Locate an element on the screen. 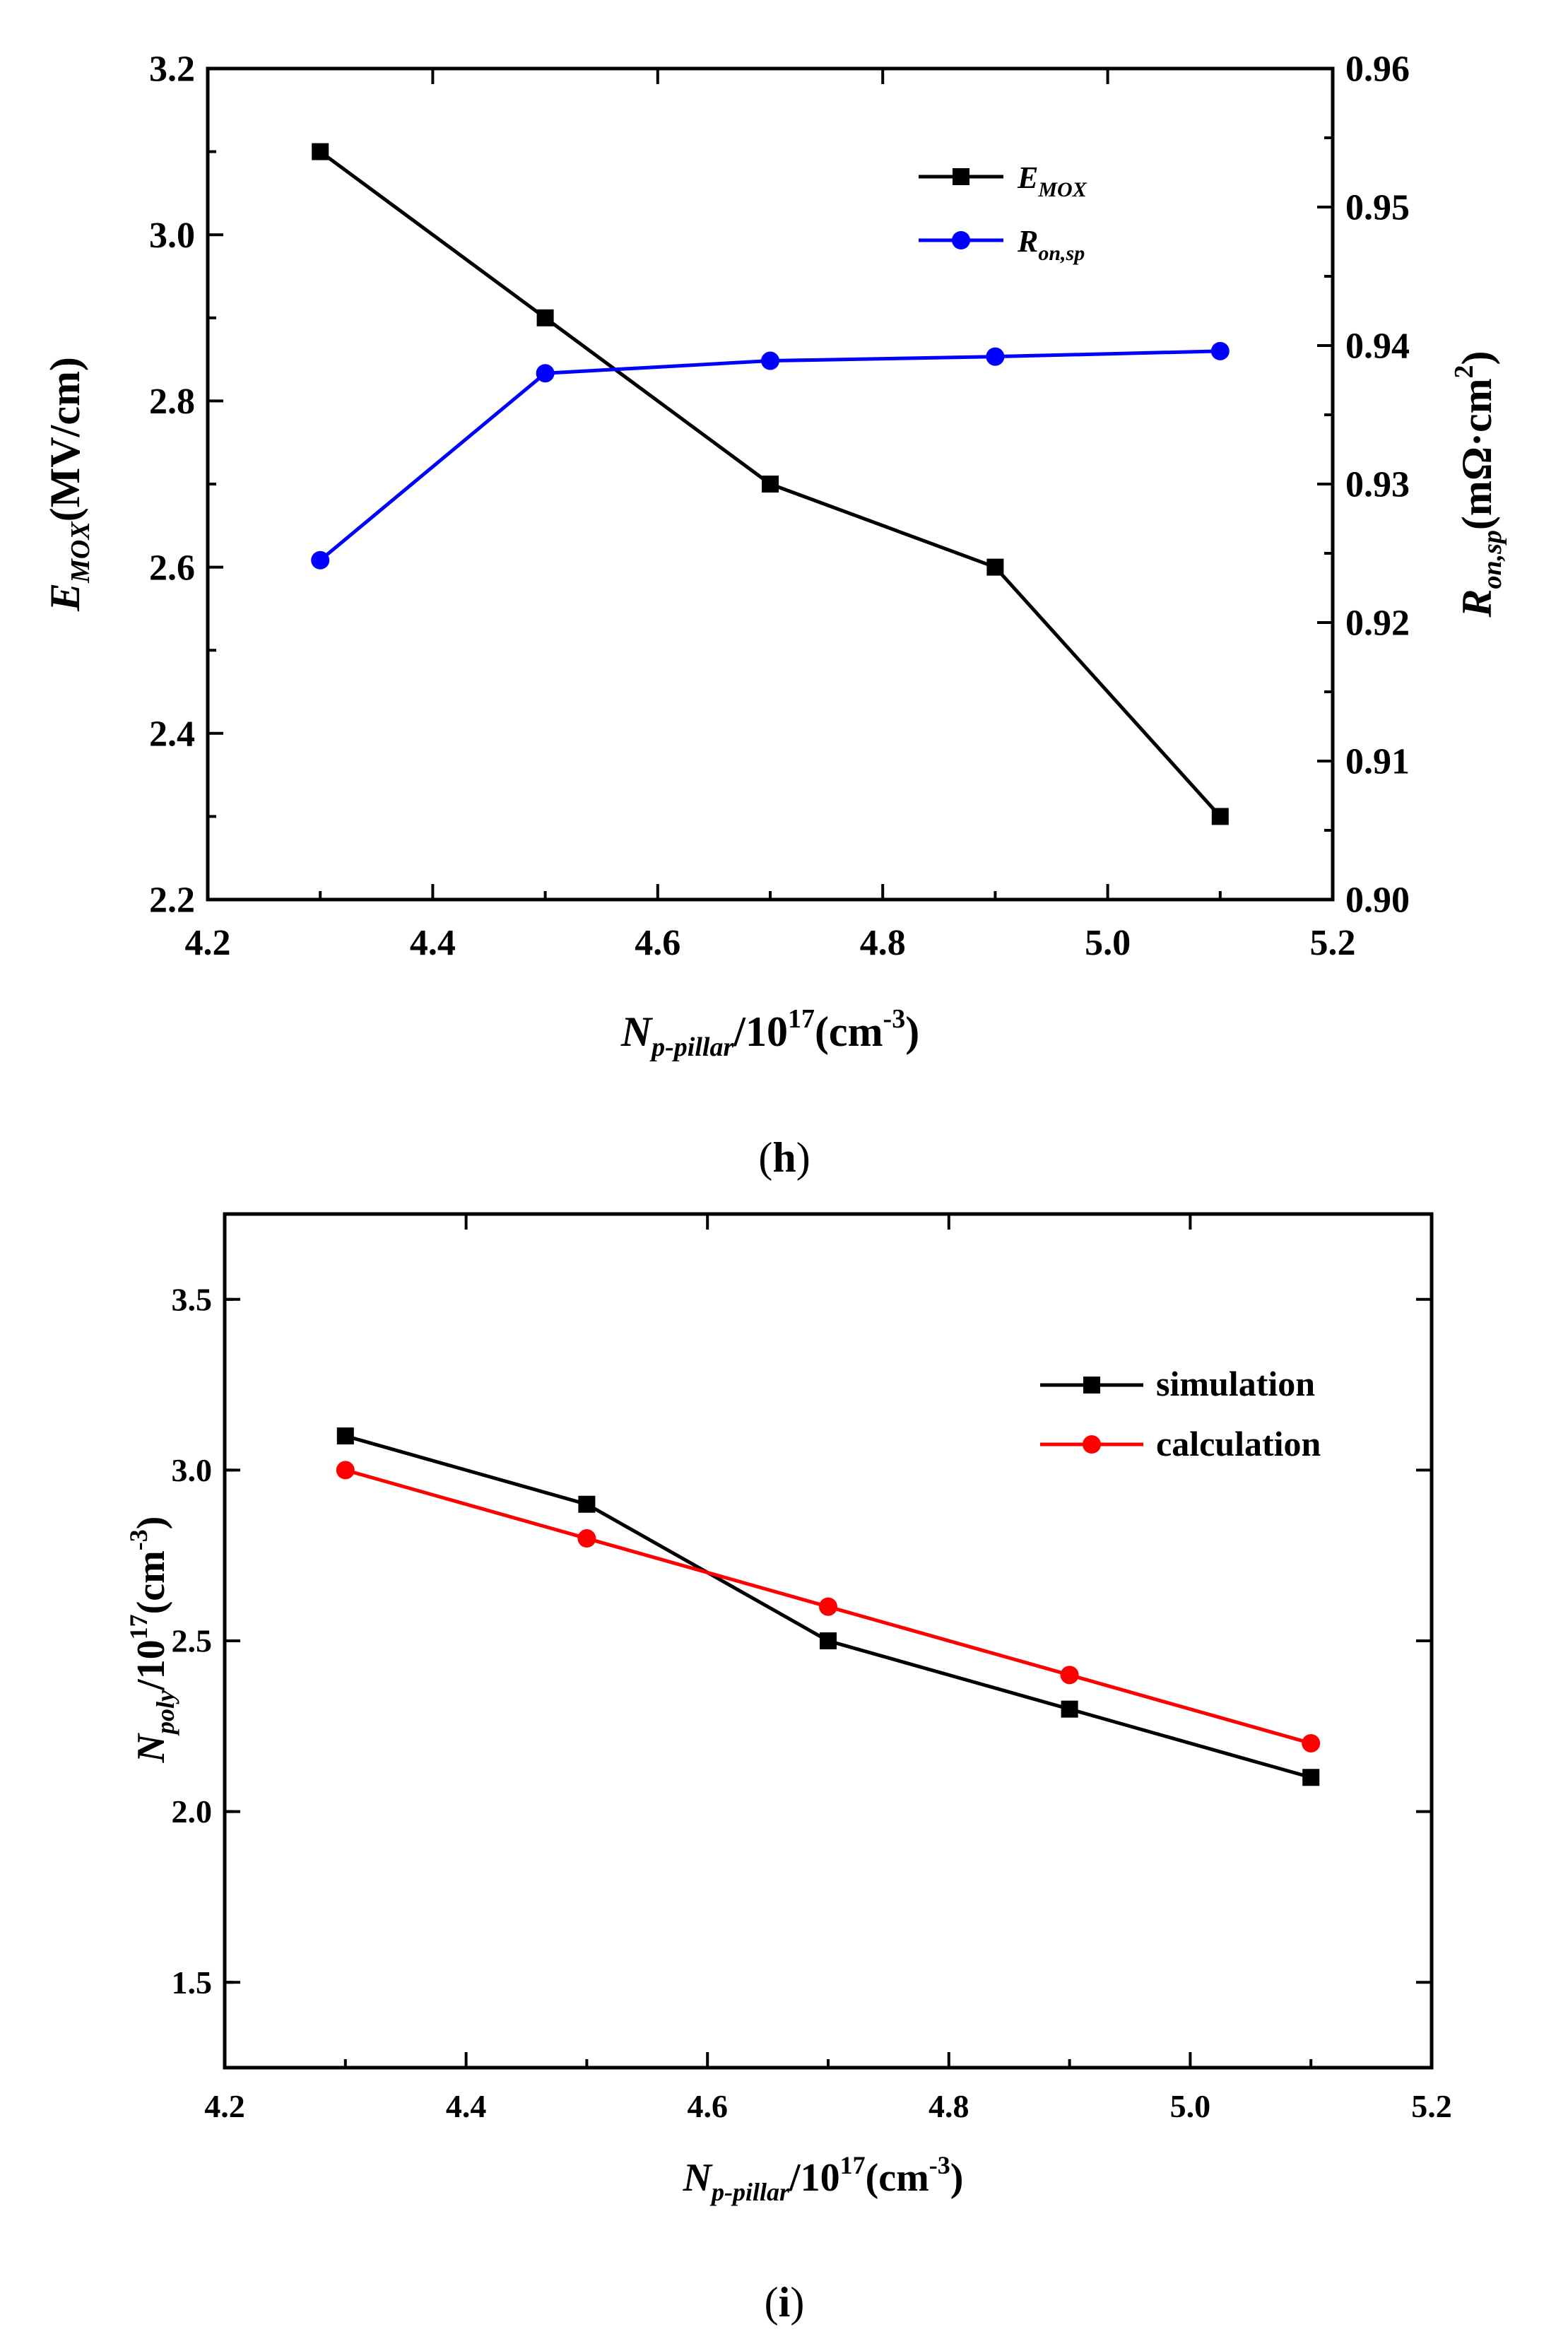 The image size is (1568, 2339). chart-h-y-axis-label: EMOX(MV/cm) is located at coordinates (68, 484).